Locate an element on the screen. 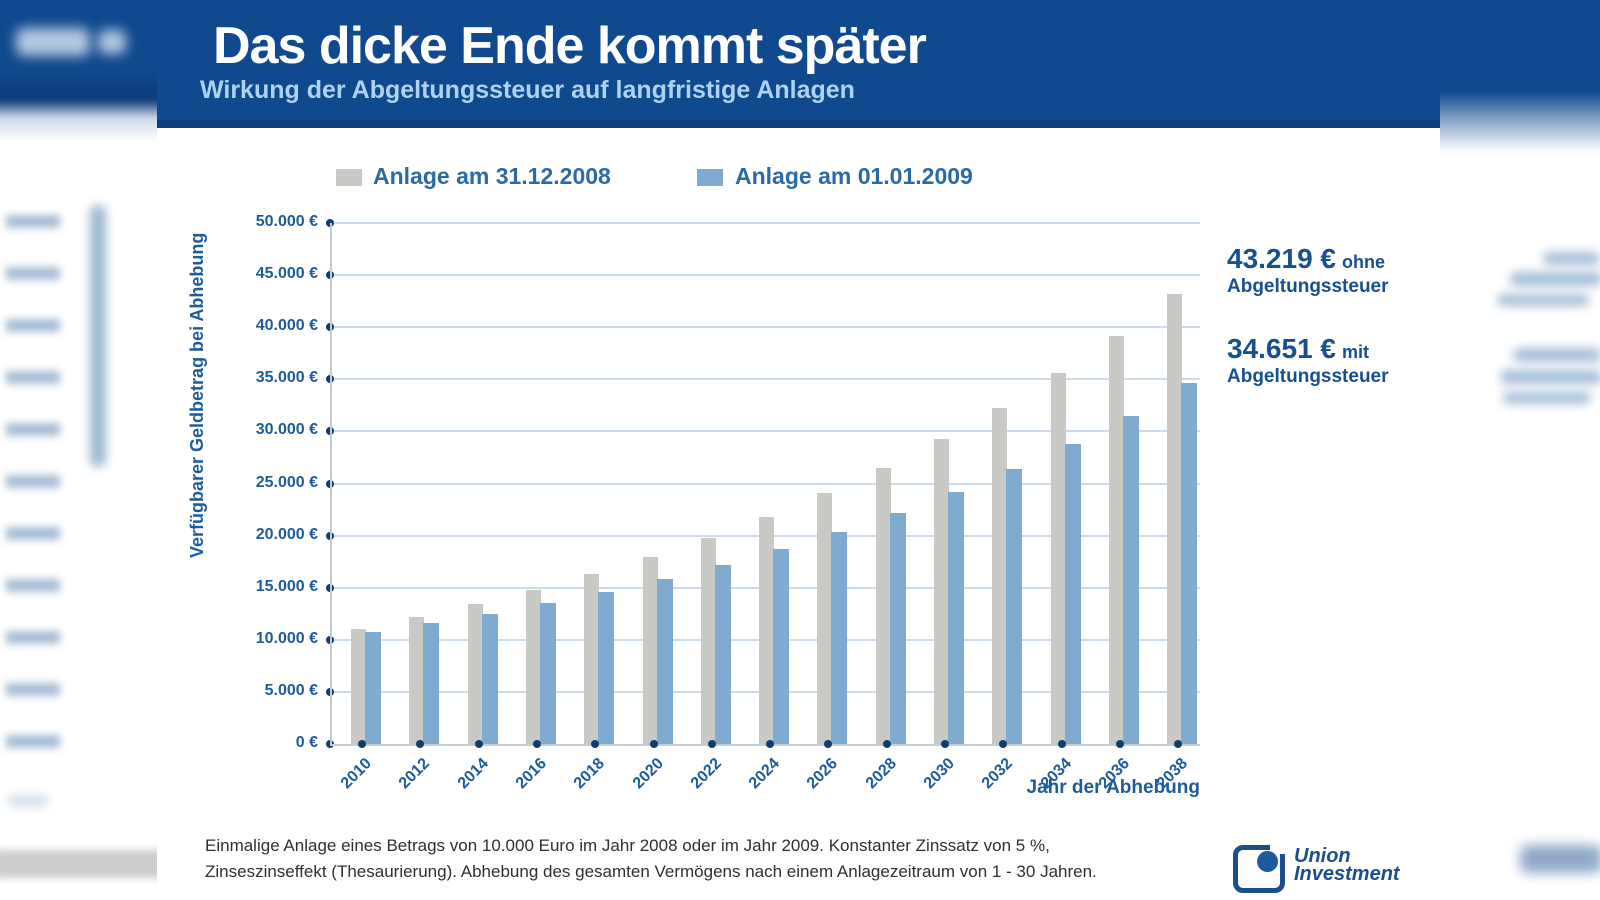 The width and height of the screenshot is (1600, 900). x-tick-label: 2016 is located at coordinates (531, 774).